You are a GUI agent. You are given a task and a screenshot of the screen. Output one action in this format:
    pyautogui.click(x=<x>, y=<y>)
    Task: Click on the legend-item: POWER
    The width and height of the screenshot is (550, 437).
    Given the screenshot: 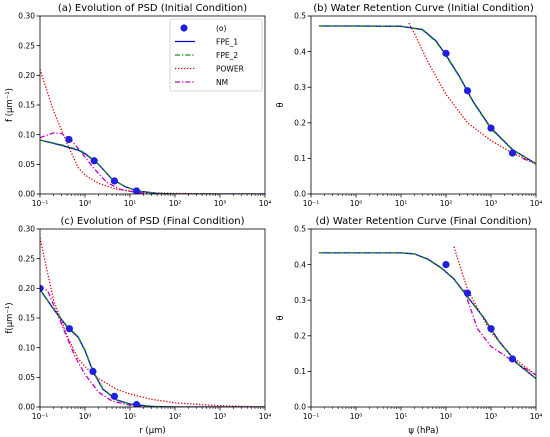 What is the action you would take?
    pyautogui.click(x=209, y=68)
    